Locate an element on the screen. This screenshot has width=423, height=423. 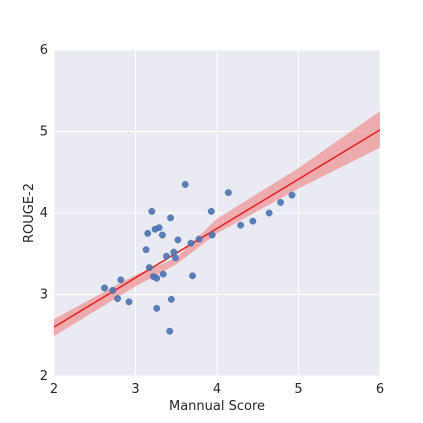
x-tick-label: 6 is located at coordinates (380, 389).